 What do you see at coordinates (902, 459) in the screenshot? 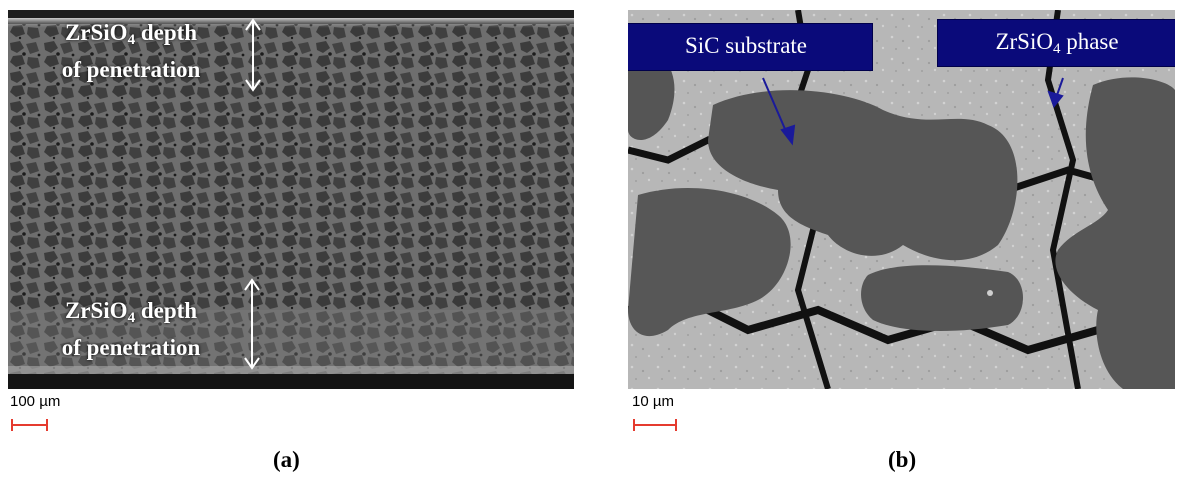
I see `caption-b: (b)` at bounding box center [902, 459].